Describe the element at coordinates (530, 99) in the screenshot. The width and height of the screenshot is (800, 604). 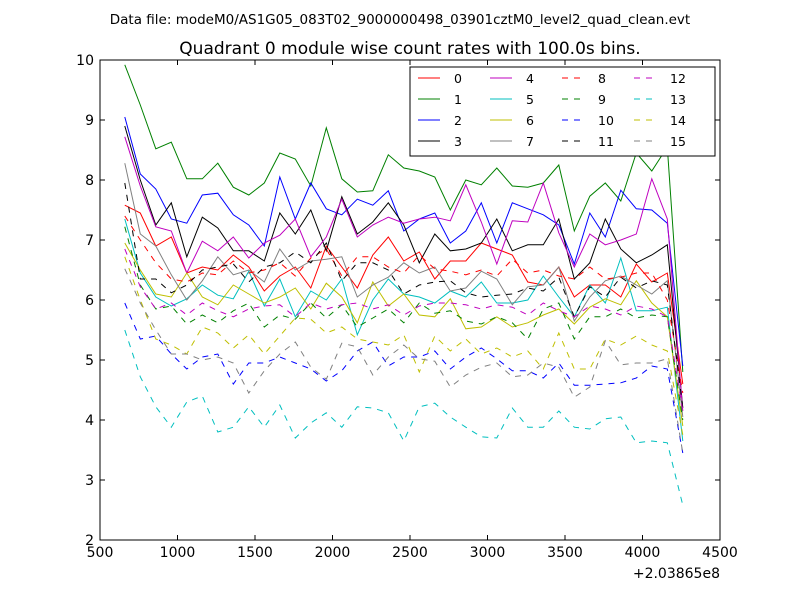
I see `legend-label-5: 5` at that location.